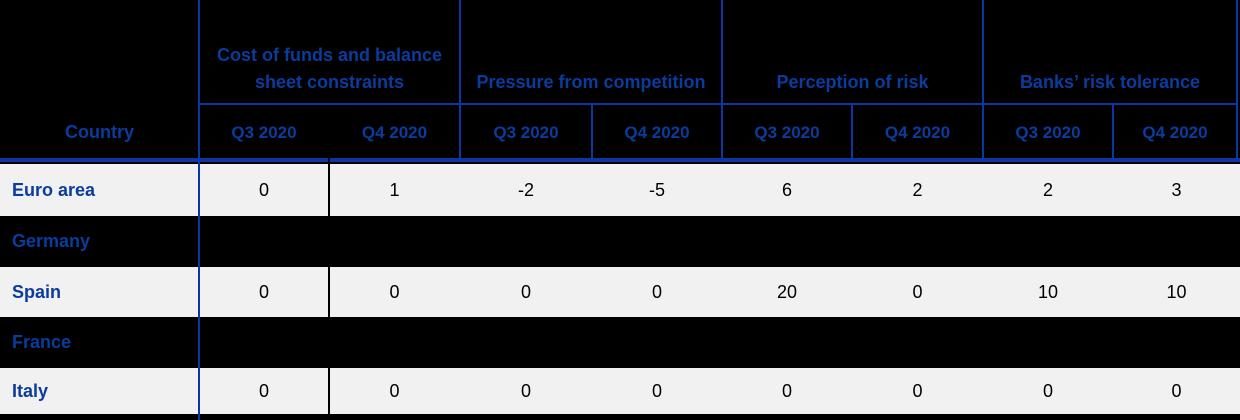 This screenshot has height=420, width=1240. Describe the element at coordinates (525, 390) in the screenshot. I see `cell-italy-c3: 0` at that location.